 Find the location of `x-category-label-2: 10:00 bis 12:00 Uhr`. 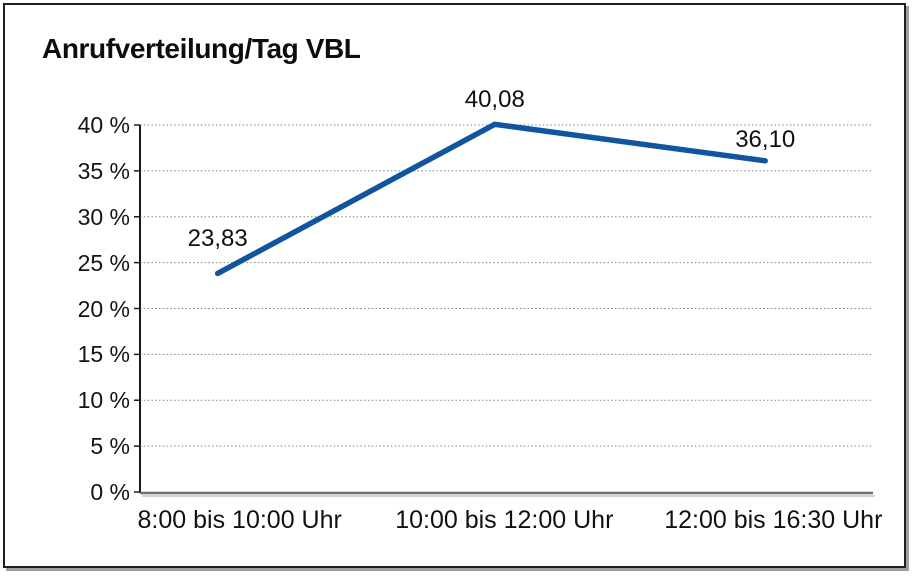

x-category-label-2: 10:00 bis 12:00 Uhr is located at coordinates (504, 520).